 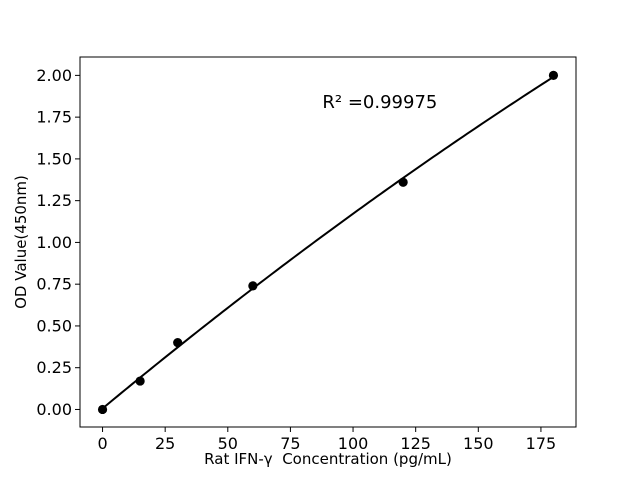 I want to click on y-tick-label: 1.25, so click(x=54, y=200).